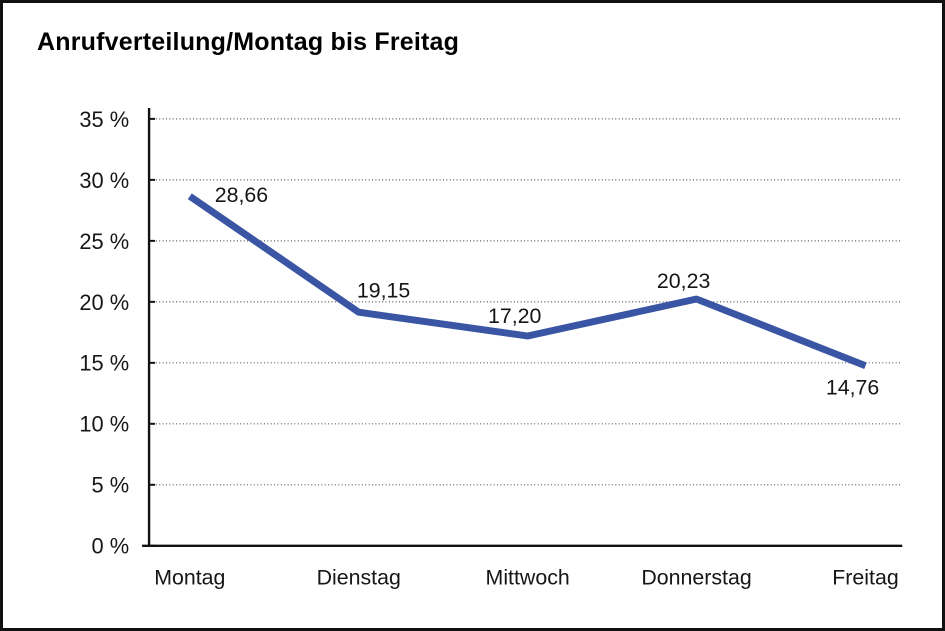 The image size is (945, 631). I want to click on data-label: 20,23, so click(683, 281).